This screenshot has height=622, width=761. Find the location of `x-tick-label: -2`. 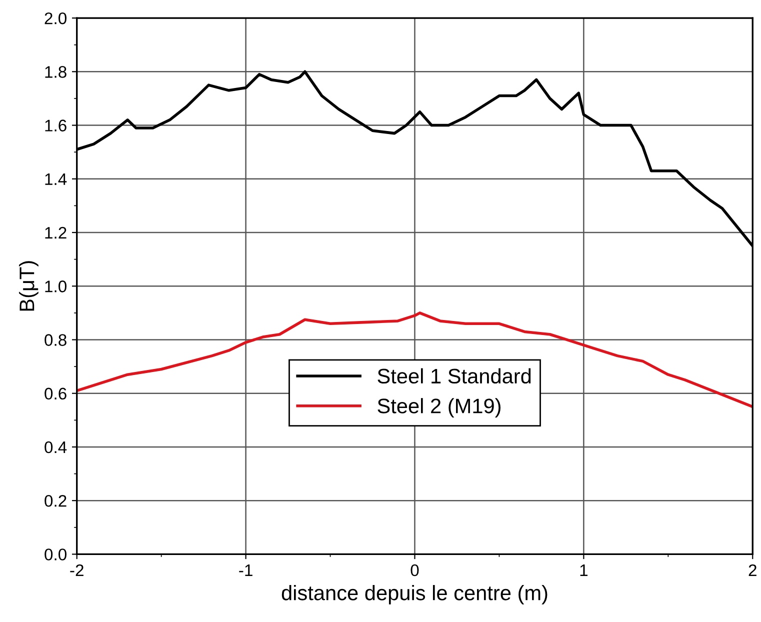

x-tick-label: -2 is located at coordinates (77, 570).